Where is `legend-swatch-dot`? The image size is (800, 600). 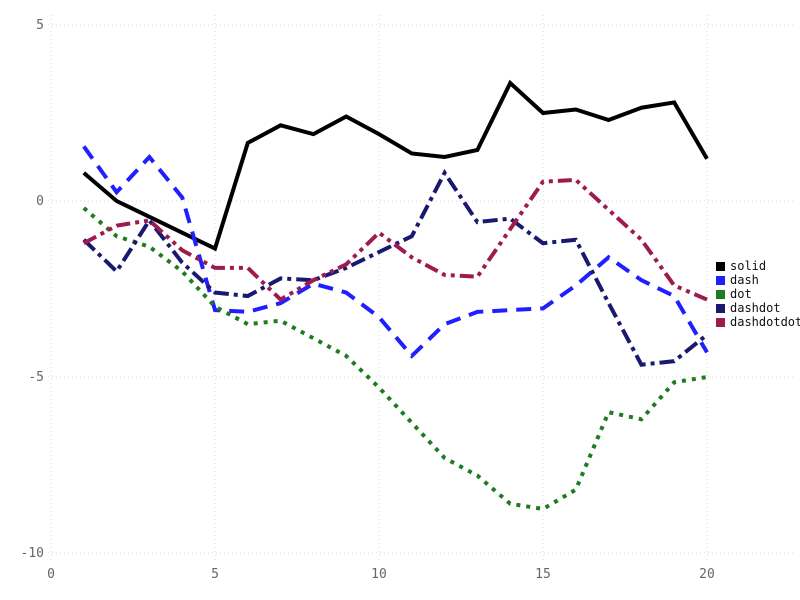 legend-swatch-dot is located at coordinates (720, 294).